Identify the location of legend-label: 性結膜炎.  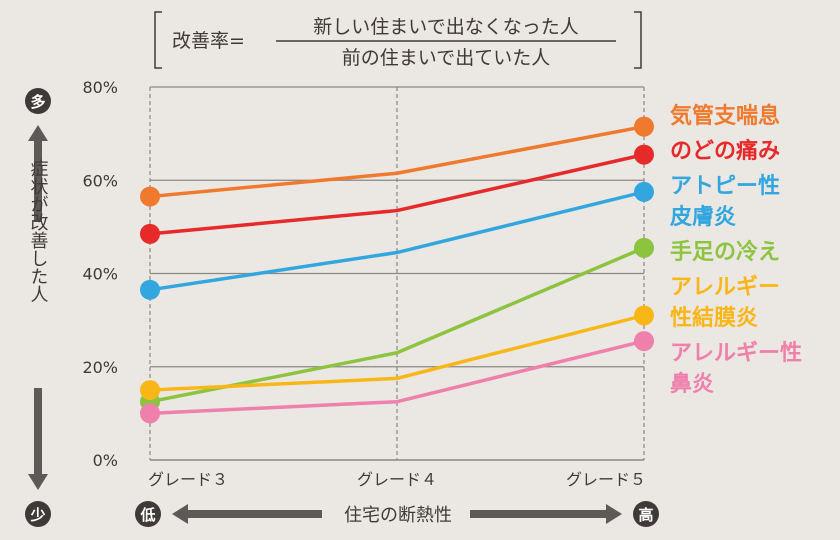
(714, 318).